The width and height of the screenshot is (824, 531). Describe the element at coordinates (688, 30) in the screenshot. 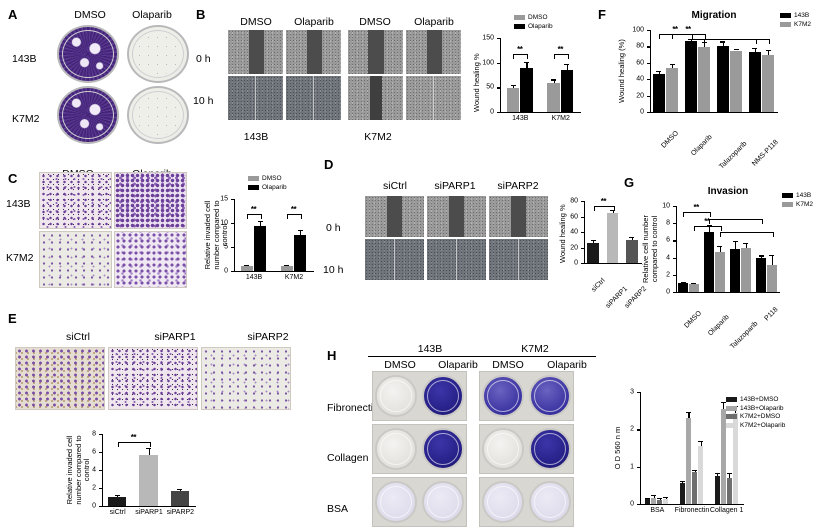

I see `chart-f-sig-marker: **` at that location.